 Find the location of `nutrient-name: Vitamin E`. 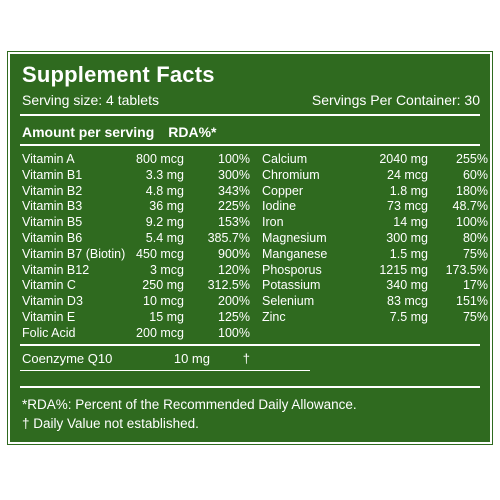

nutrient-name: Vitamin E is located at coordinates (49, 316).